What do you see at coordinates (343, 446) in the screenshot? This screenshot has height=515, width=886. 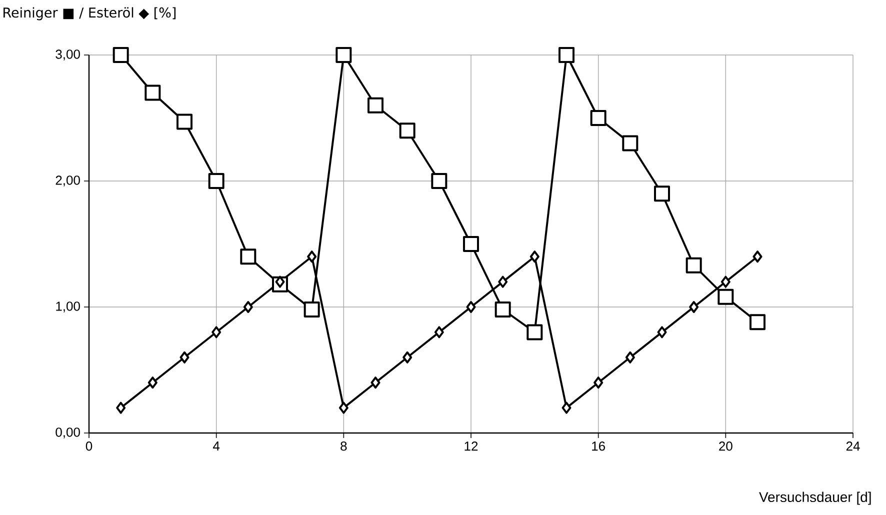 I see `x-tick-label: 8` at bounding box center [343, 446].